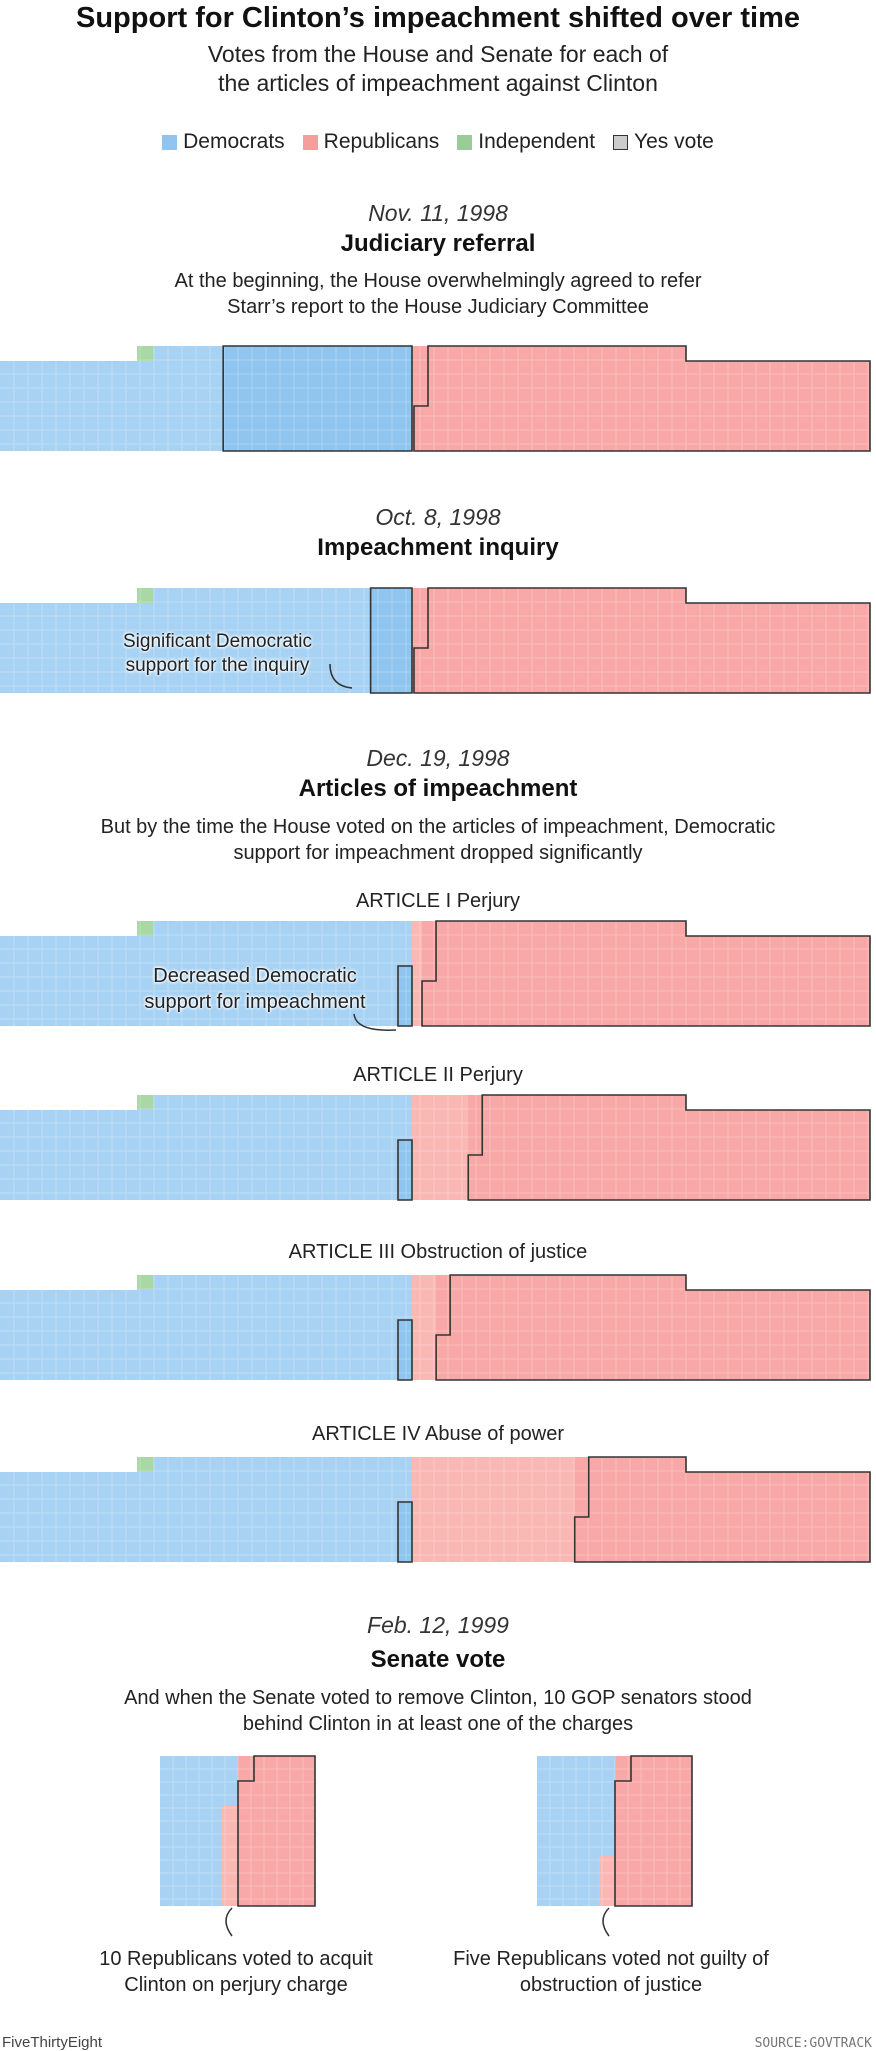 The image size is (876, 2051). What do you see at coordinates (438, 1659) in the screenshot?
I see `section-title-senate: Senate vote` at bounding box center [438, 1659].